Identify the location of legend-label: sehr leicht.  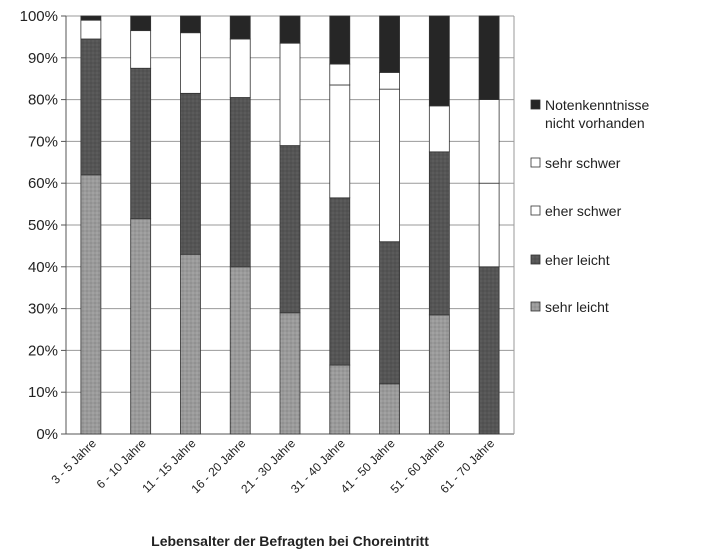
(577, 307).